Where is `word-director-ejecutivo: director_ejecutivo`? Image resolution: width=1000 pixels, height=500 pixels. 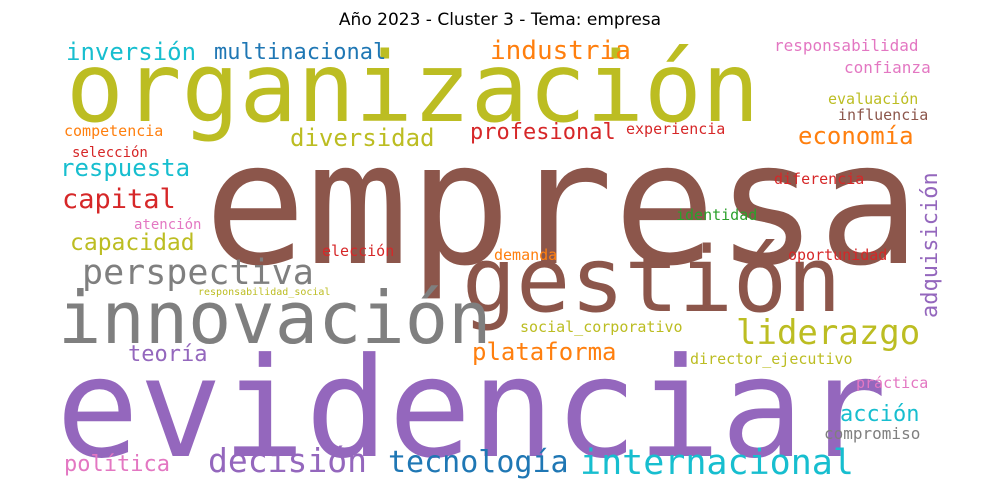
word-director-ejecutivo: director_ejecutivo is located at coordinates (771, 359).